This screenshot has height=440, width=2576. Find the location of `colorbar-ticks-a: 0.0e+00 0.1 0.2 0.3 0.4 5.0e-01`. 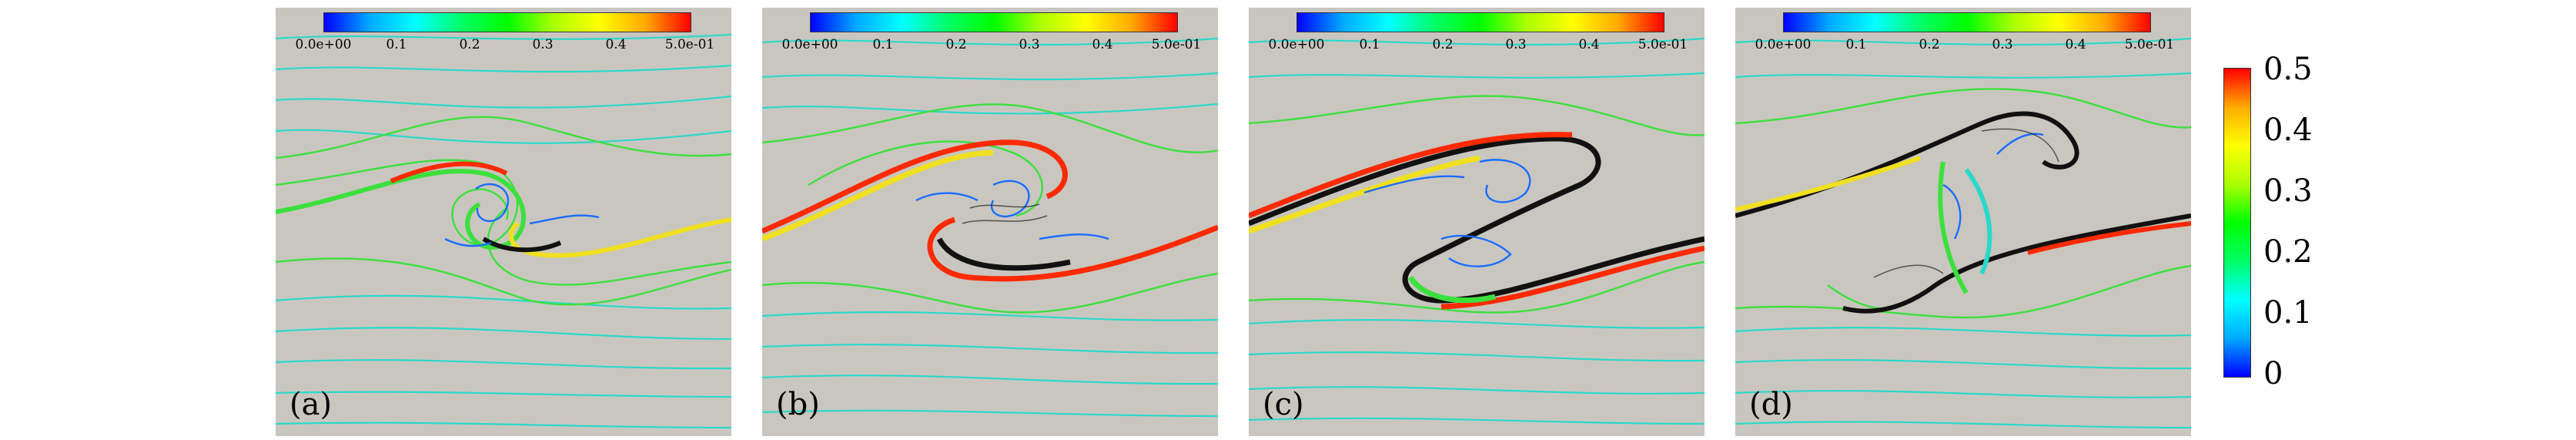

colorbar-ticks-a: 0.0e+00 0.1 0.2 0.3 0.4 5.0e-01 is located at coordinates (507, 45).